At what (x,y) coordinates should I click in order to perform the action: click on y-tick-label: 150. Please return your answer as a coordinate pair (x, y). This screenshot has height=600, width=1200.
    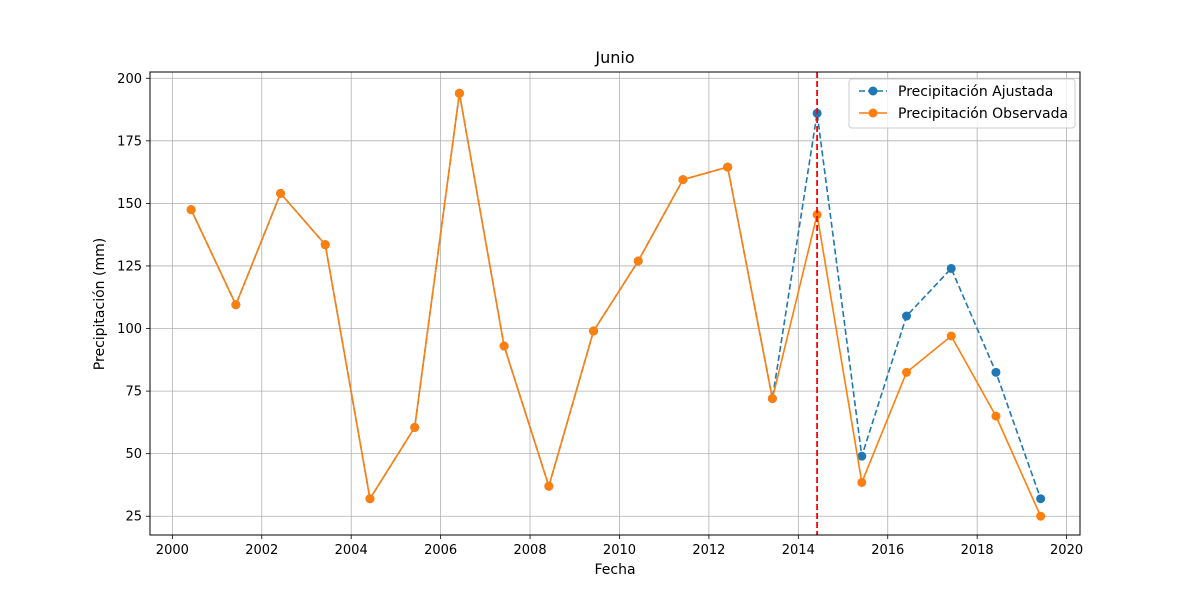
    Looking at the image, I should click on (129, 204).